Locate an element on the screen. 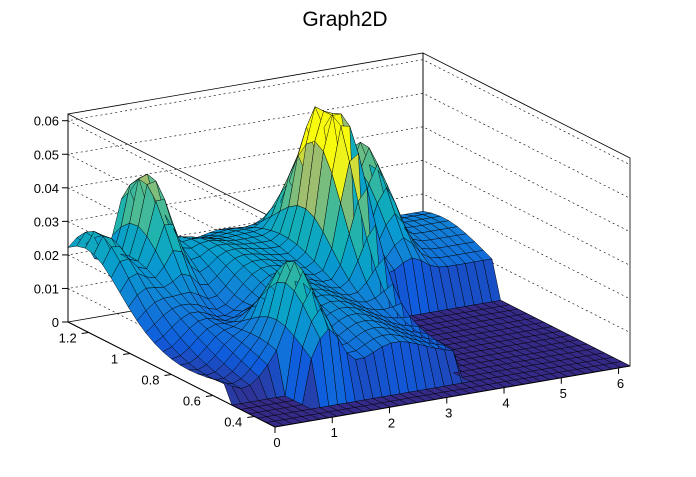 This screenshot has width=696, height=477. z-tick-label: 0 is located at coordinates (55, 322).